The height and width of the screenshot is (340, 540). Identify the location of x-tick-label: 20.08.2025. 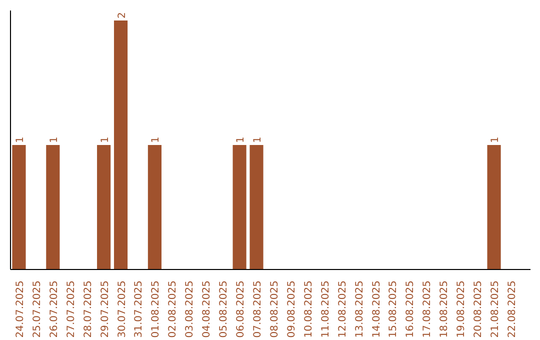
(478, 309).